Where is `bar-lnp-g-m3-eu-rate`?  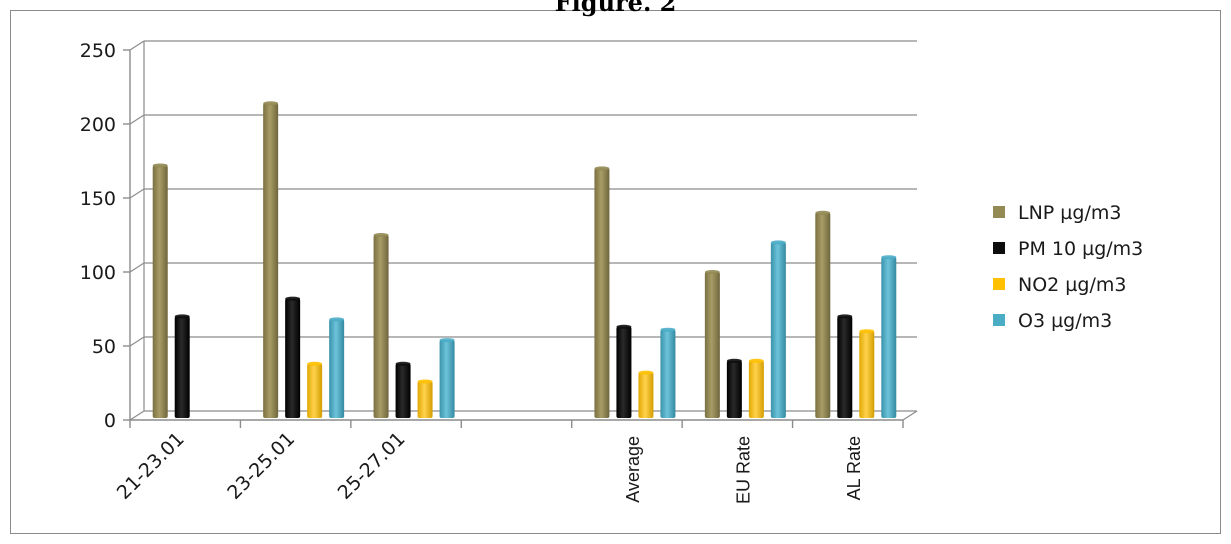 bar-lnp-g-m3-eu-rate is located at coordinates (712, 345).